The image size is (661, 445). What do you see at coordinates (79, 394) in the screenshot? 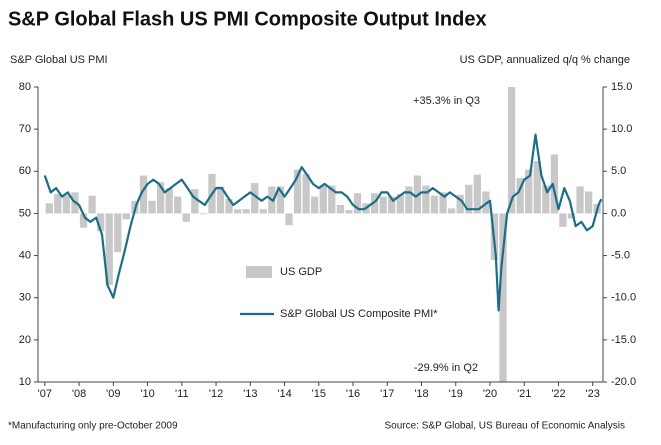
I see `x-tick-label: '08` at bounding box center [79, 394].